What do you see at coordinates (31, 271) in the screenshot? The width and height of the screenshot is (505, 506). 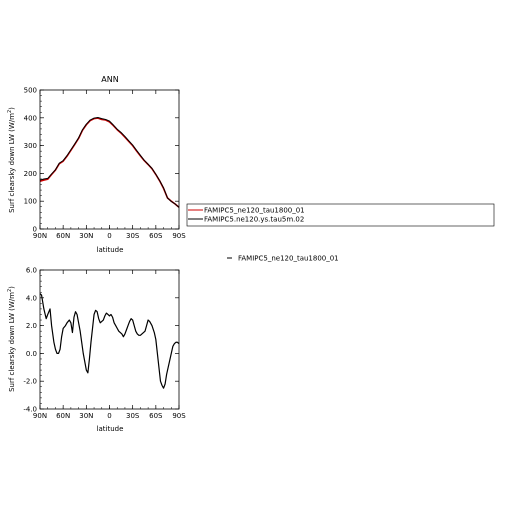 I see `bottom-y-tick-label: 6.0` at bounding box center [31, 271].